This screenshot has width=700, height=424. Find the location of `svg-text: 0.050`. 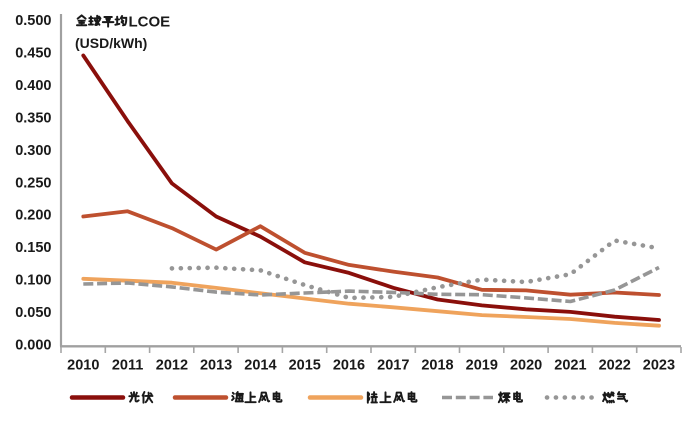

svg-text: 0.050 is located at coordinates (33, 313).